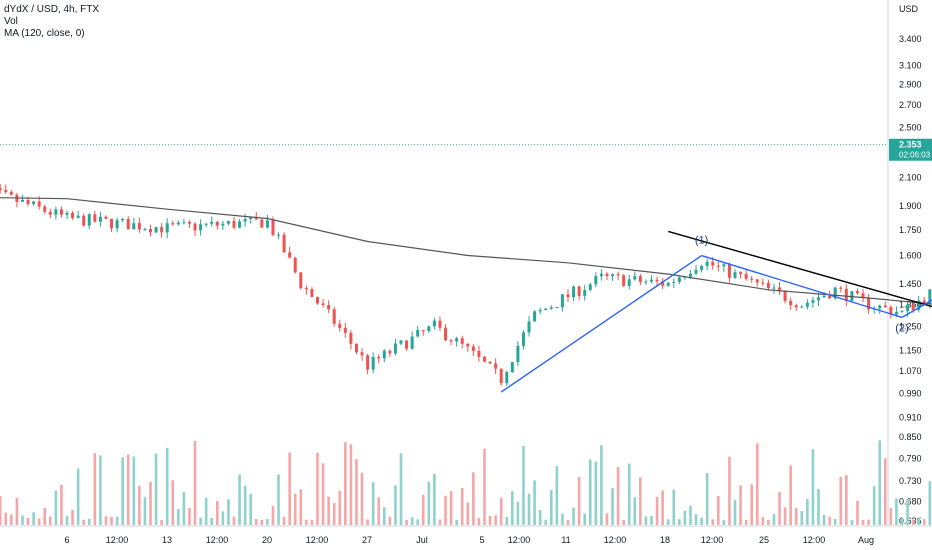  Describe the element at coordinates (910, 521) in the screenshot. I see `price-tick-label: 0.635` at that location.